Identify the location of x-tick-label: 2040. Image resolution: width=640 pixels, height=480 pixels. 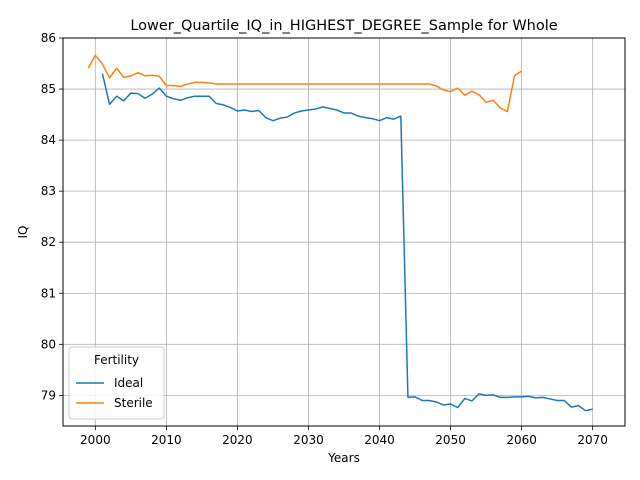
(379, 440).